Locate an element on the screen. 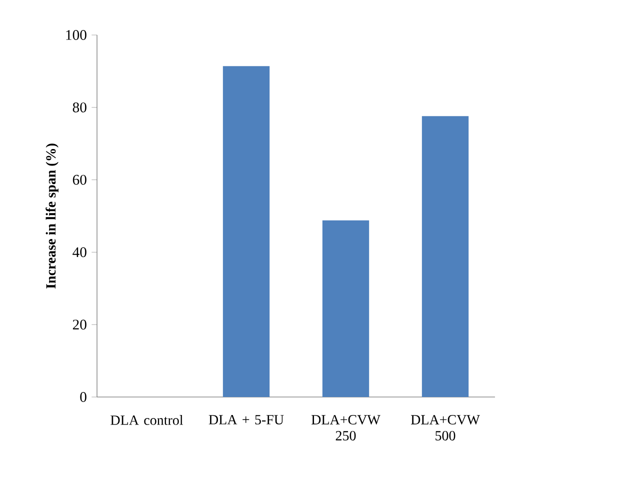 The width and height of the screenshot is (620, 489). y-tick-label: 100 is located at coordinates (76, 35).